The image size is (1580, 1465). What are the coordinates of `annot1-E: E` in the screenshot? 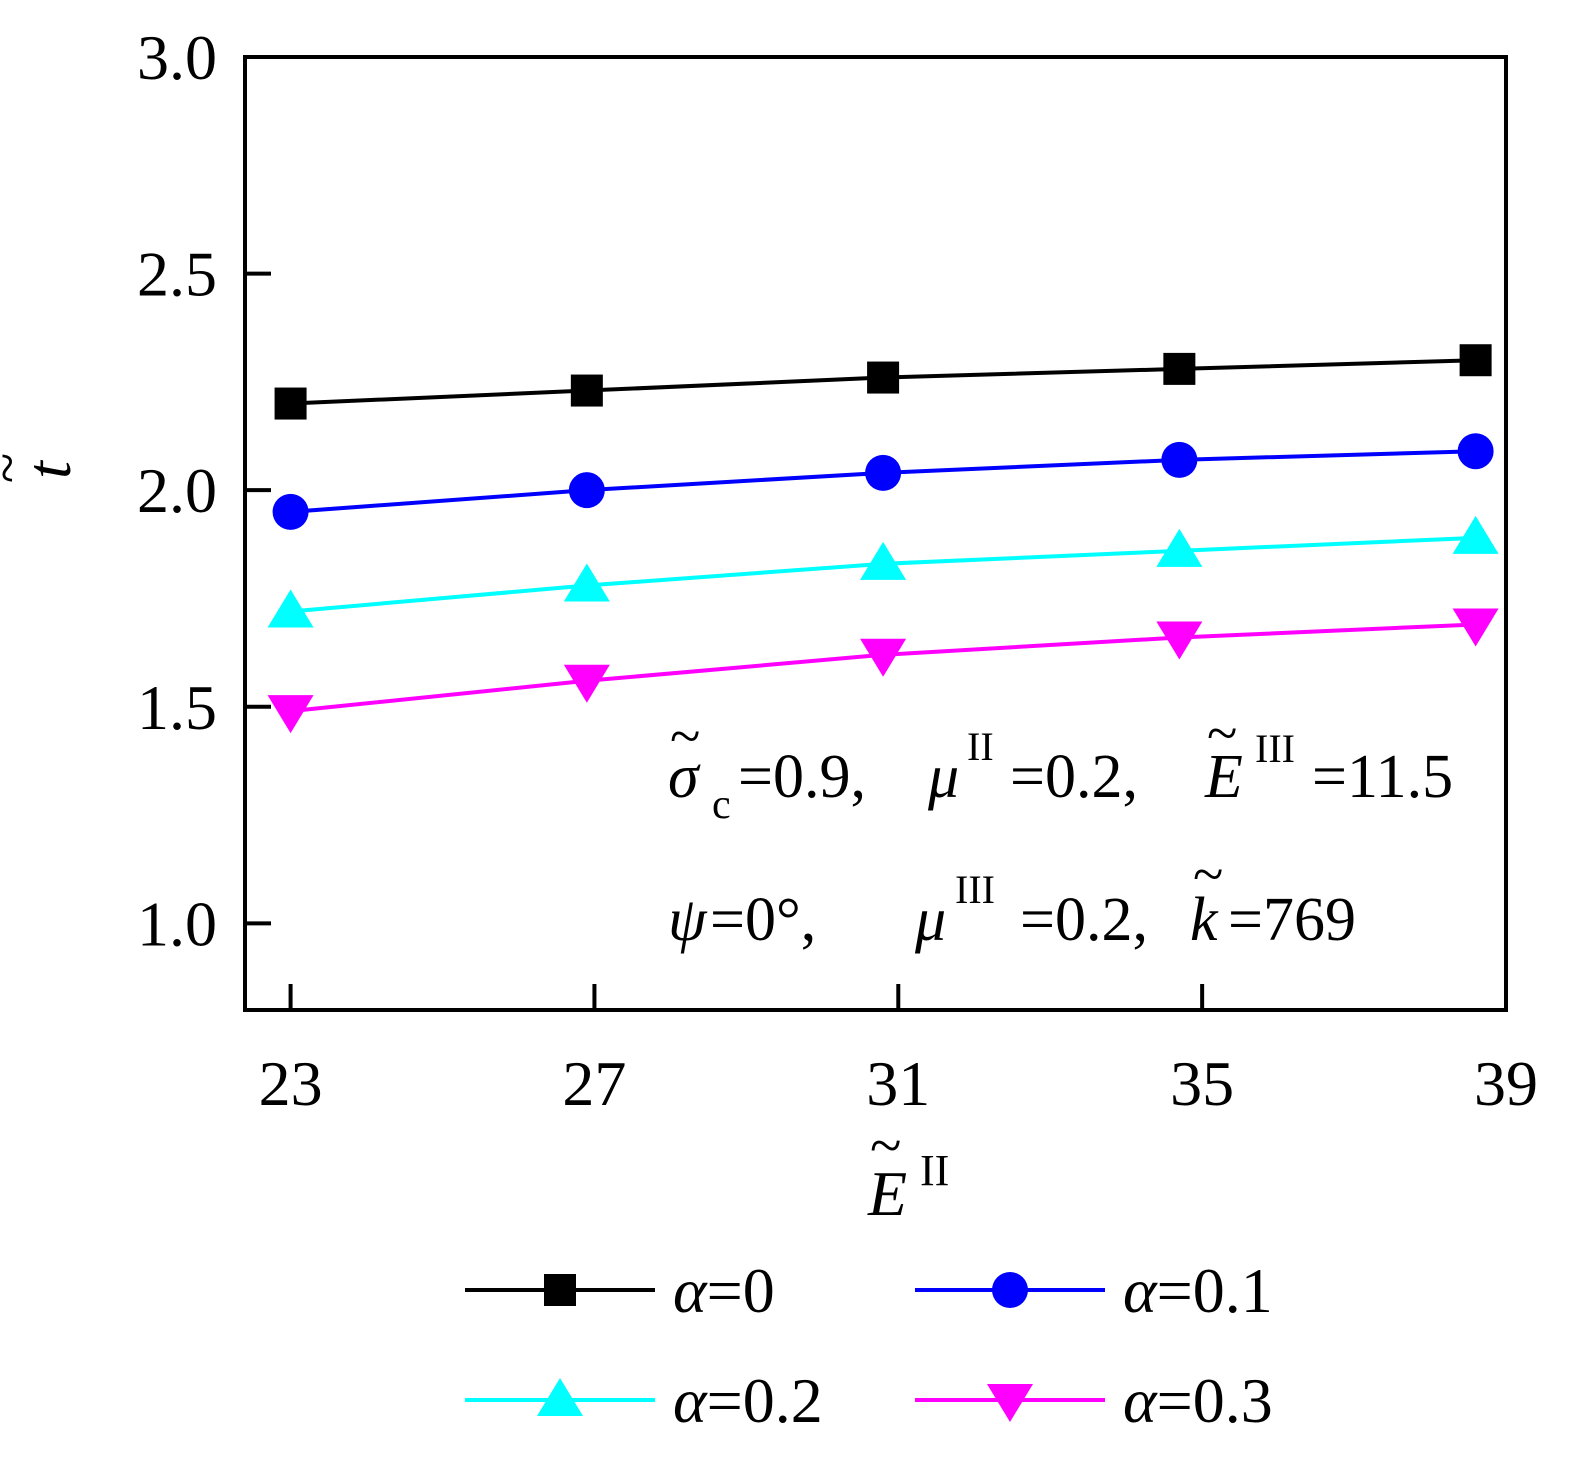 It's located at (1223, 777).